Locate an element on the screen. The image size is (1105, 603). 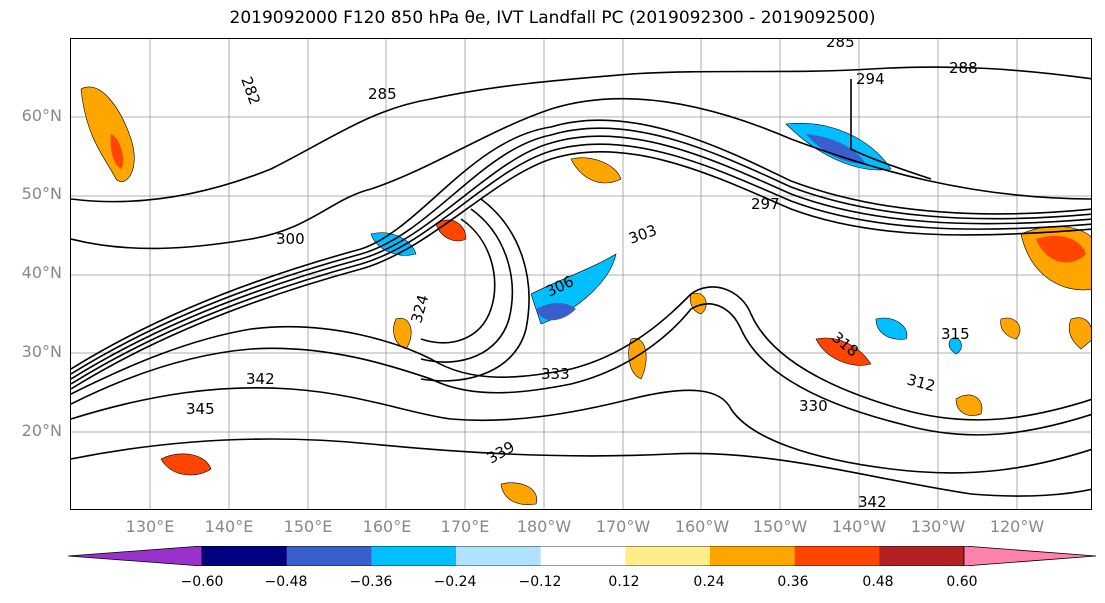
contour-label-285: 285 is located at coordinates (382, 94).